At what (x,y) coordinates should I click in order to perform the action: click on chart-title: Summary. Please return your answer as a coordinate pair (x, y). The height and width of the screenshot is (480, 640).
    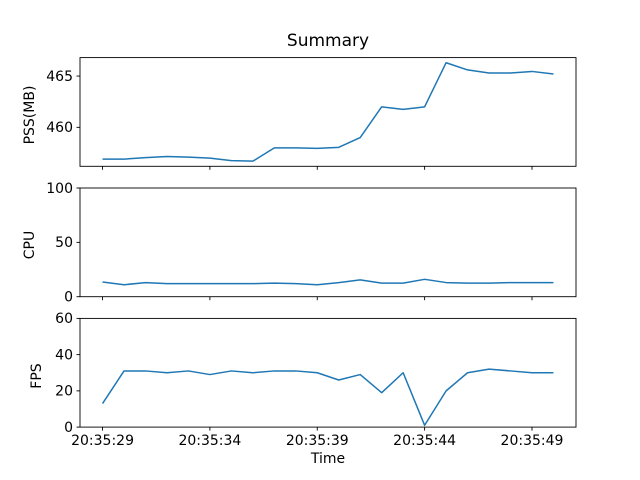
    Looking at the image, I should click on (328, 41).